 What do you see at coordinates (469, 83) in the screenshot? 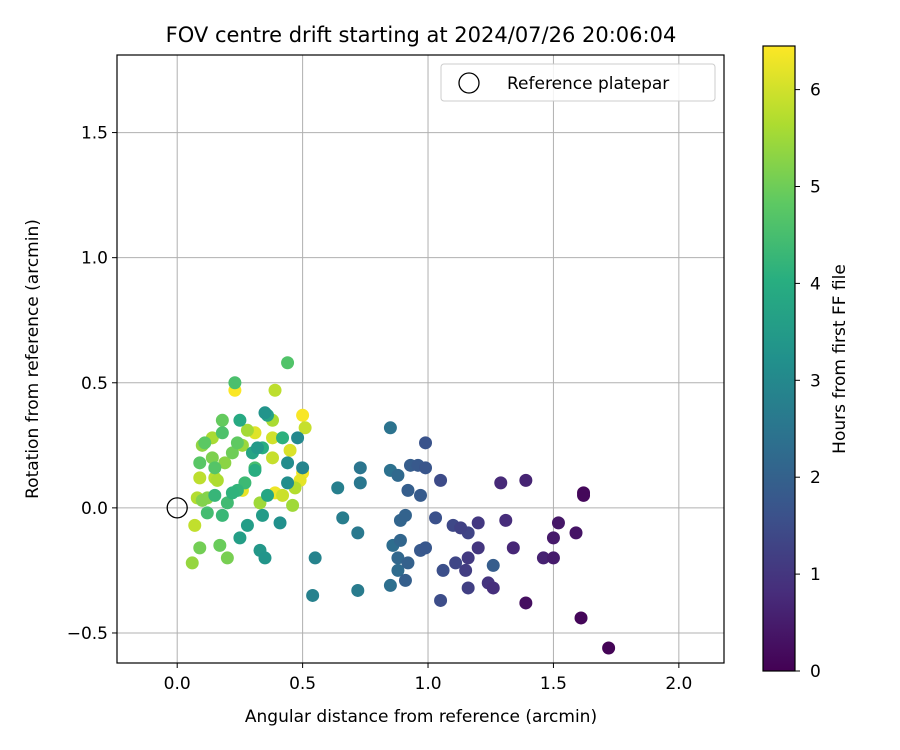
I see `legend-reference-marker` at bounding box center [469, 83].